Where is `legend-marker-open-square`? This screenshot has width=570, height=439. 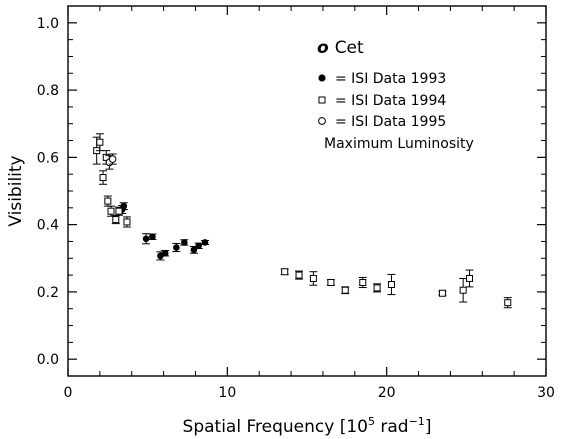
legend-marker-open-square is located at coordinates (322, 100).